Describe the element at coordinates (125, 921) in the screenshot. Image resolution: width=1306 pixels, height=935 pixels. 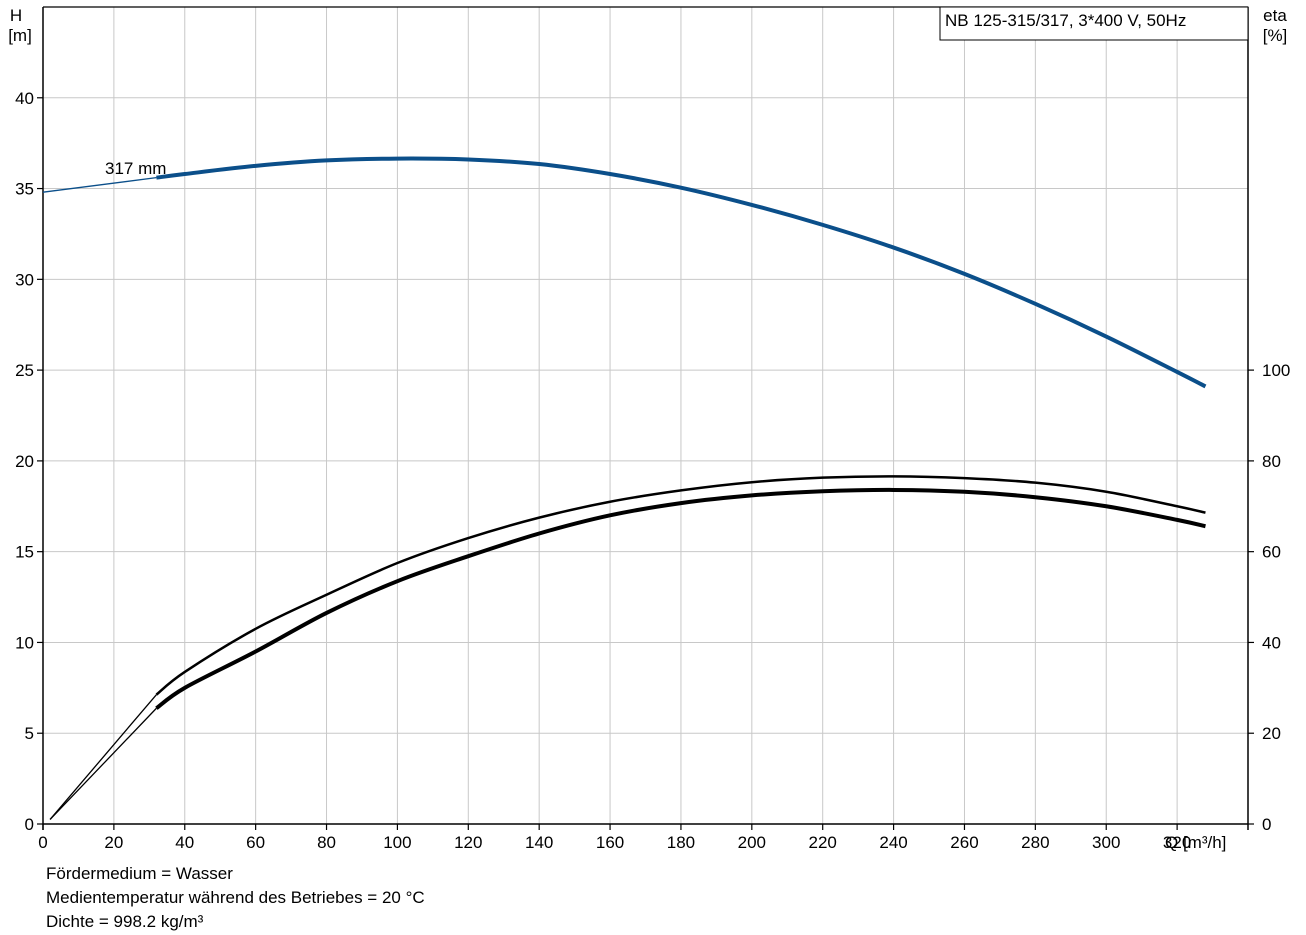
I see `note-density: Dichte = 998.2 kg/m³` at that location.